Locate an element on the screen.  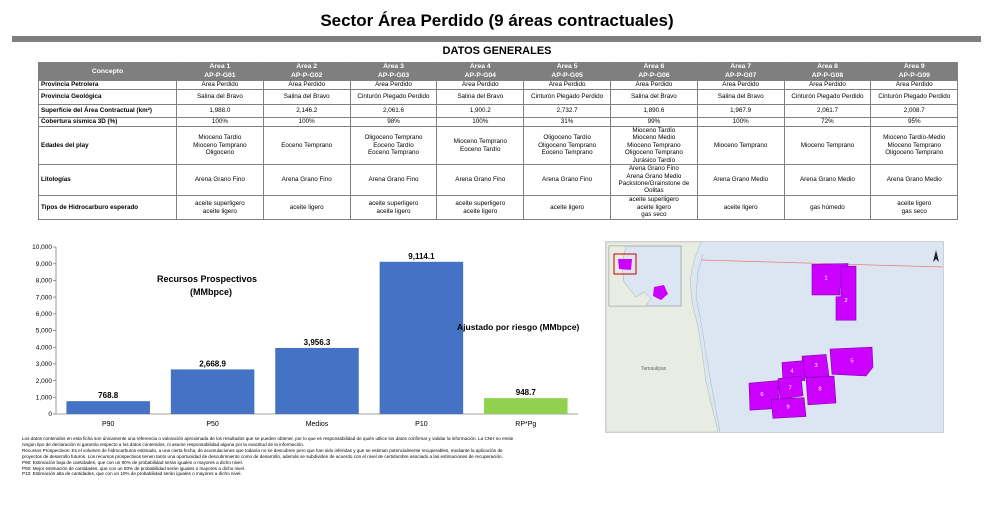
block-label: 7 is located at coordinates (789, 389).